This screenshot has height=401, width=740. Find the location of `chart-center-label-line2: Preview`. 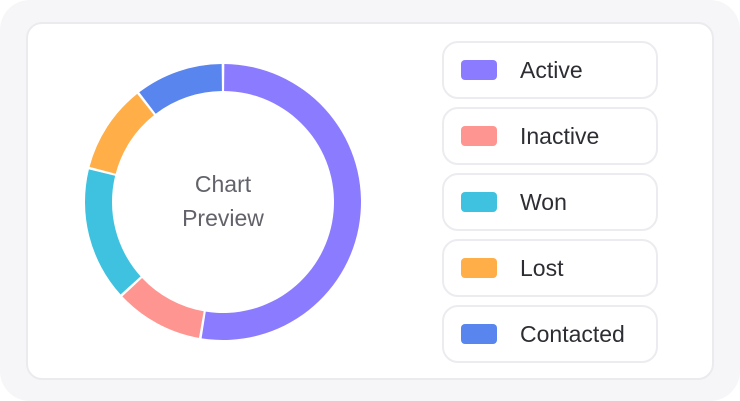

chart-center-label-line2: Preview is located at coordinates (223, 218).